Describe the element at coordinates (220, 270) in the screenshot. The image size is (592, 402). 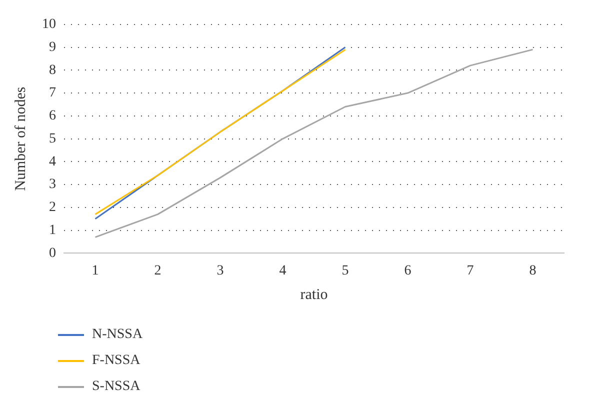
I see `x-tick-label: 3` at that location.